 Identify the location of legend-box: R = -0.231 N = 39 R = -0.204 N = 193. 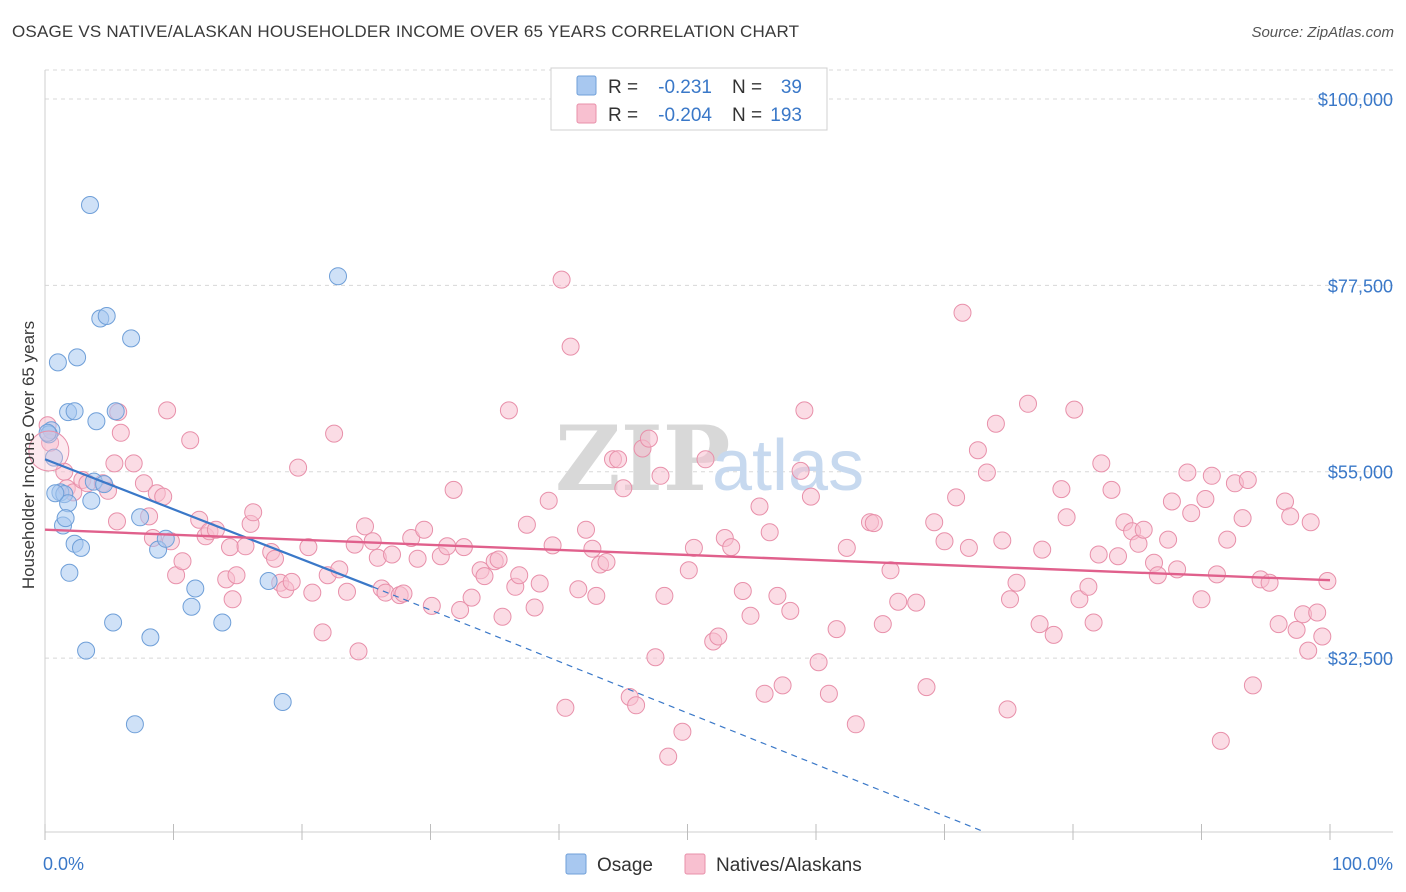
(689, 99).